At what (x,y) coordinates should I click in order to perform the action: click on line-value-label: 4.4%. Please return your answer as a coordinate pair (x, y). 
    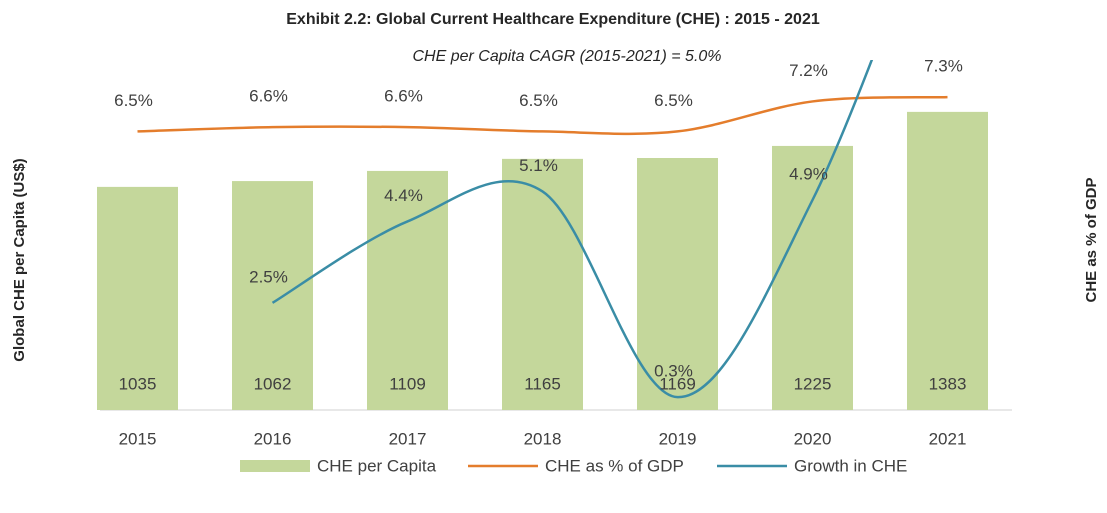
    Looking at the image, I should click on (403, 195).